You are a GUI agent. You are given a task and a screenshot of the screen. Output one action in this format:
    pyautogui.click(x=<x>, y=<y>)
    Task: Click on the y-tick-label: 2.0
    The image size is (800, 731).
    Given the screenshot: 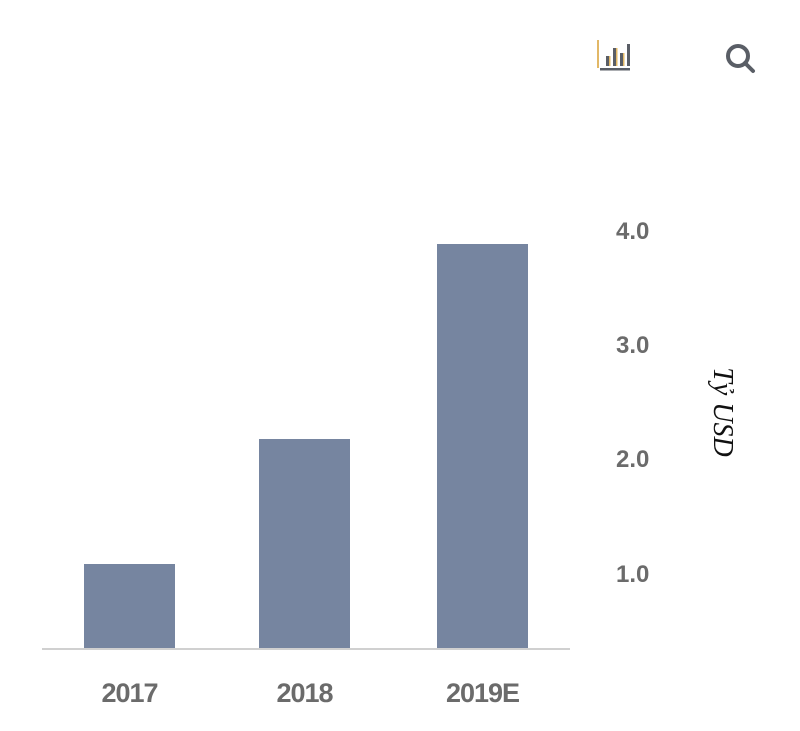 What is the action you would take?
    pyautogui.click(x=633, y=460)
    